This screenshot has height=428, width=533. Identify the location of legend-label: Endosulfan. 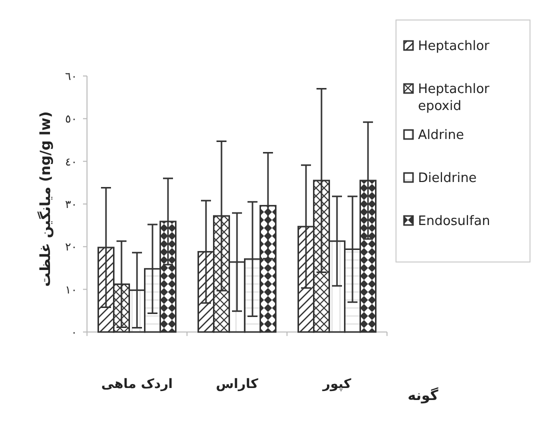
(454, 221).